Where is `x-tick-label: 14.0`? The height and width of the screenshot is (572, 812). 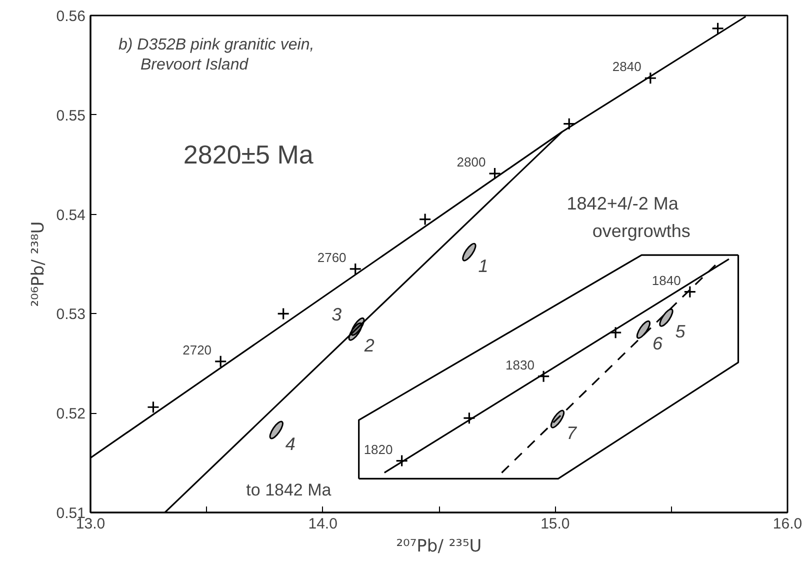 x-tick-label: 14.0 is located at coordinates (323, 524).